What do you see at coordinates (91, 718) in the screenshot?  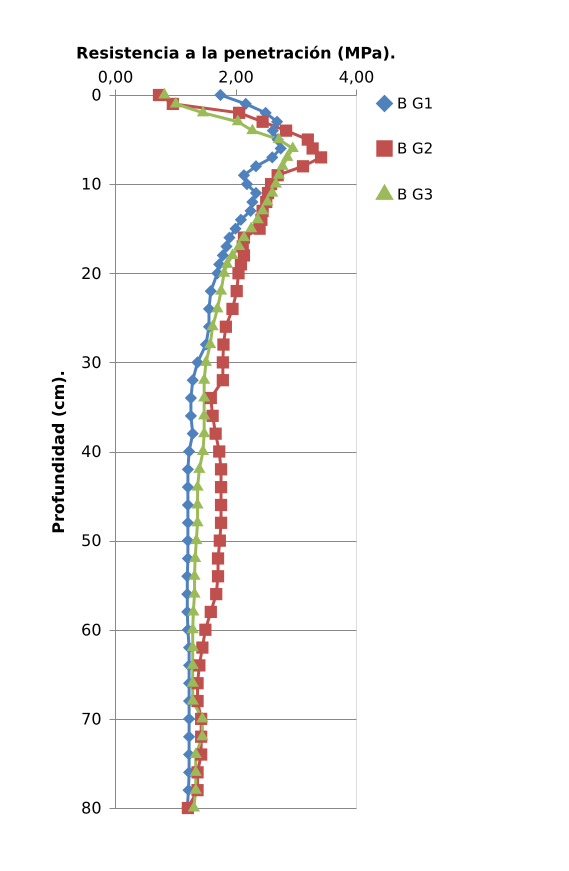 I see `y-tick-label: 70` at bounding box center [91, 718].